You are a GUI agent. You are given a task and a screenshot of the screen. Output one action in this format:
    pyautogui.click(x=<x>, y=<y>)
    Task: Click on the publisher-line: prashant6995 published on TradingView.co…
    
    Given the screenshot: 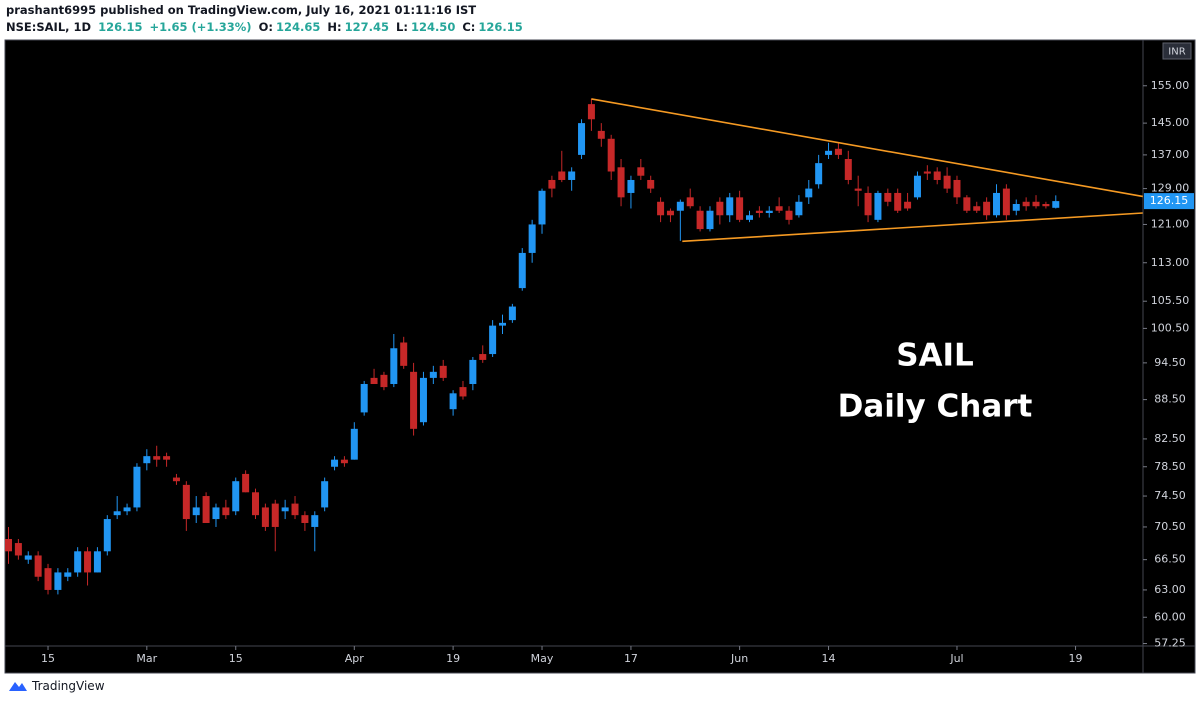 What is the action you would take?
    pyautogui.click(x=266, y=10)
    